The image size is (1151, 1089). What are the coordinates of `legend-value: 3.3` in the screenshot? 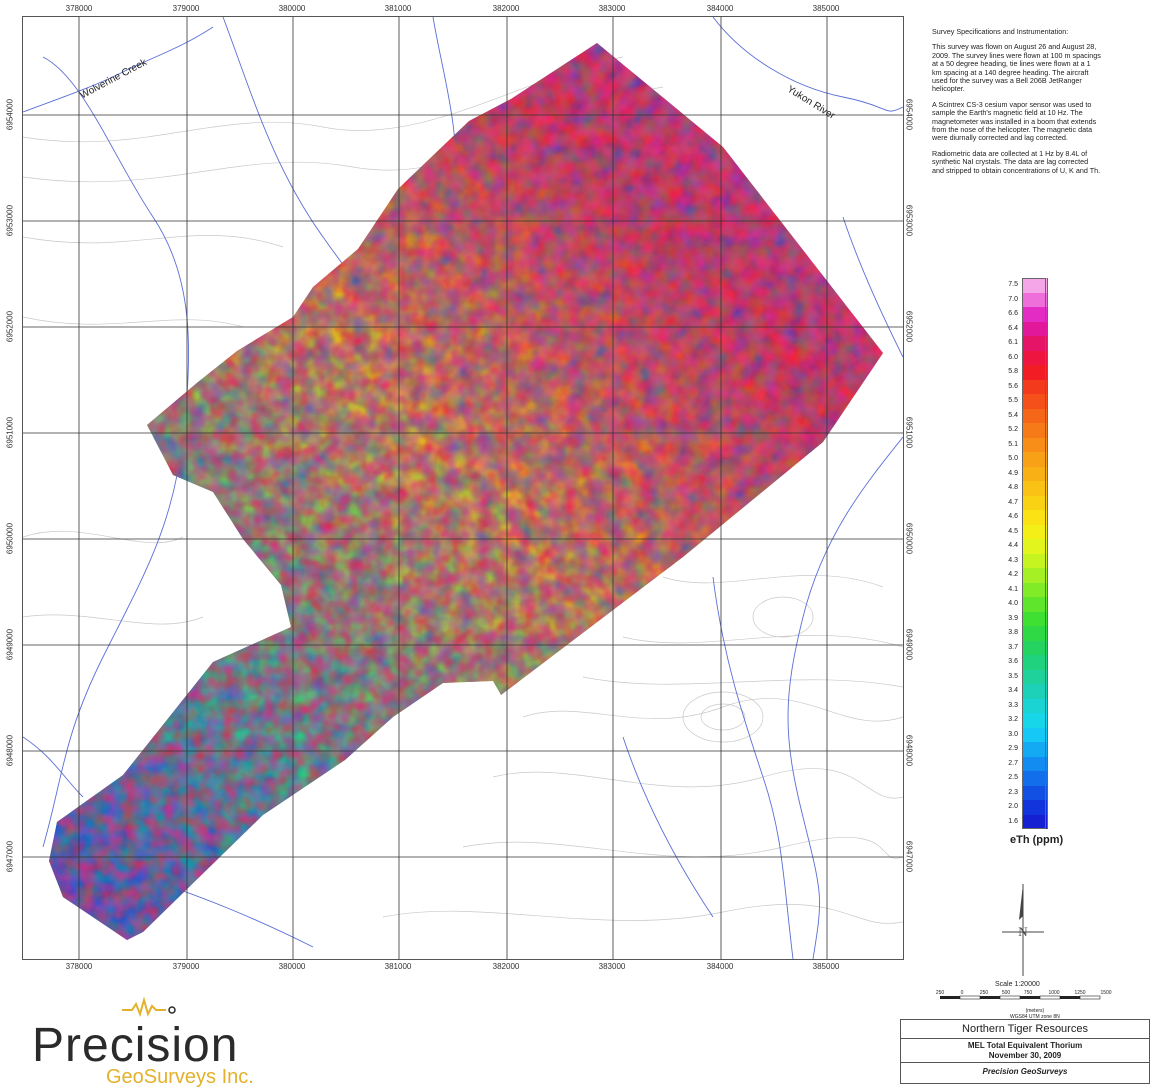 It's located at (1013, 705).